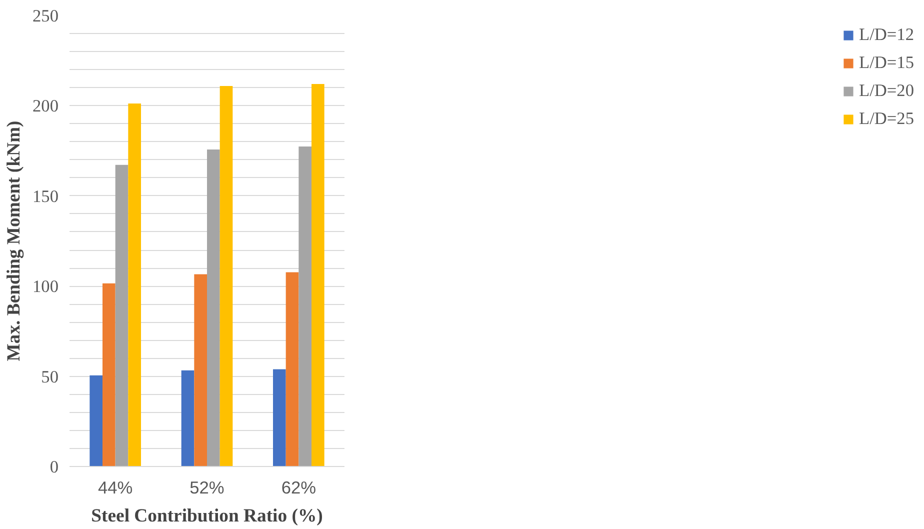 This screenshot has width=924, height=529. I want to click on x-axis-title: Steel Contribution Ratio (%), so click(207, 516).